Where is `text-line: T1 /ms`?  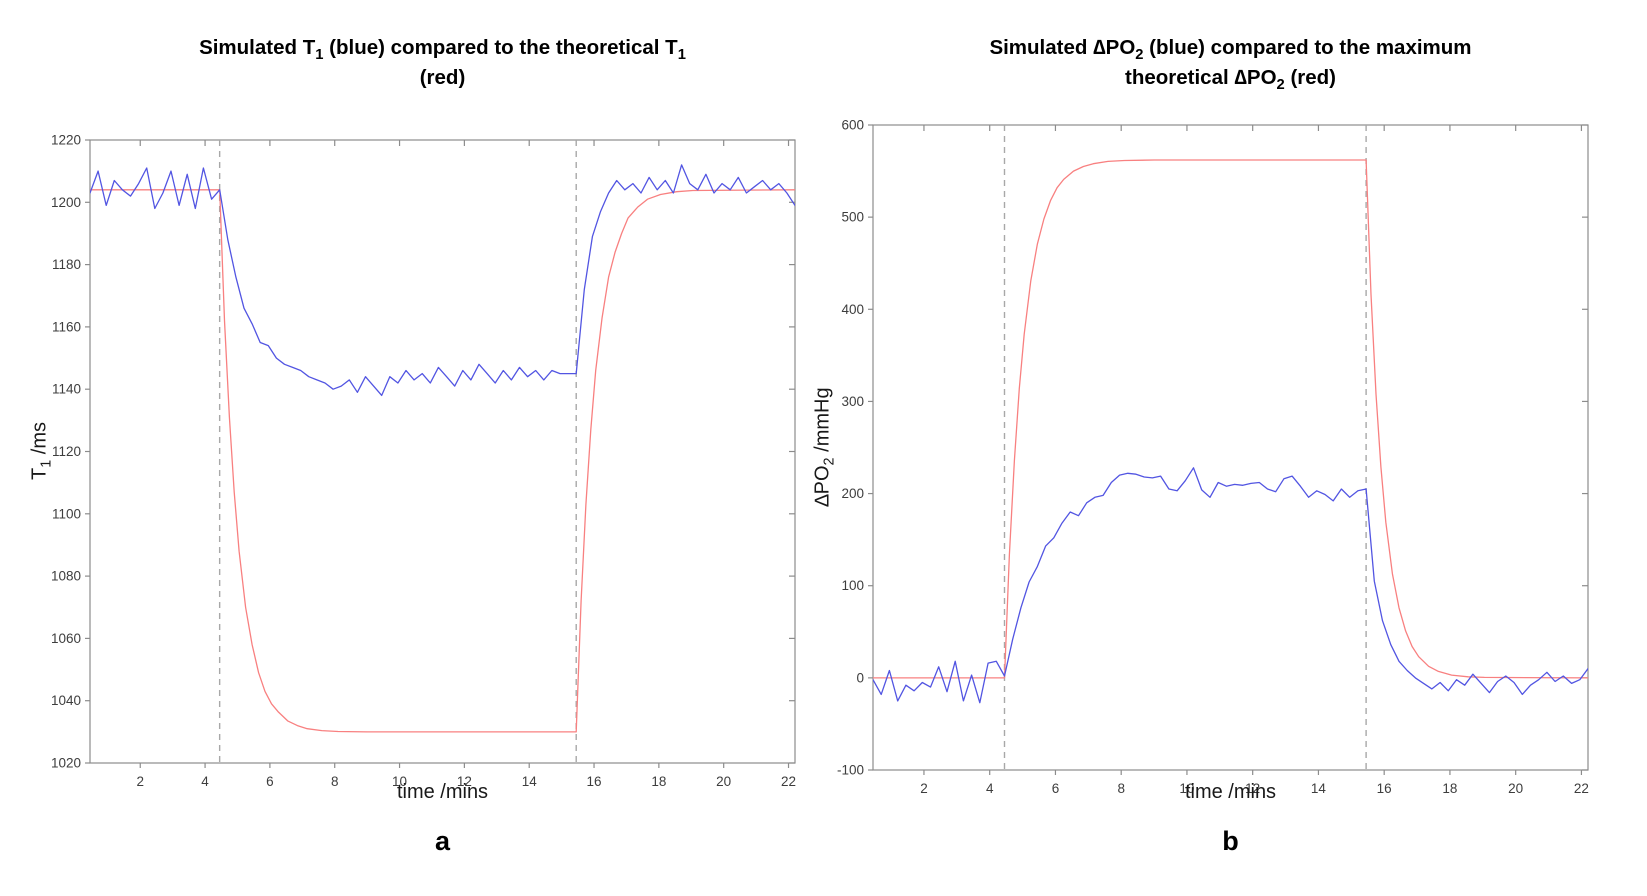 text-line: T1 /ms is located at coordinates (41, 451).